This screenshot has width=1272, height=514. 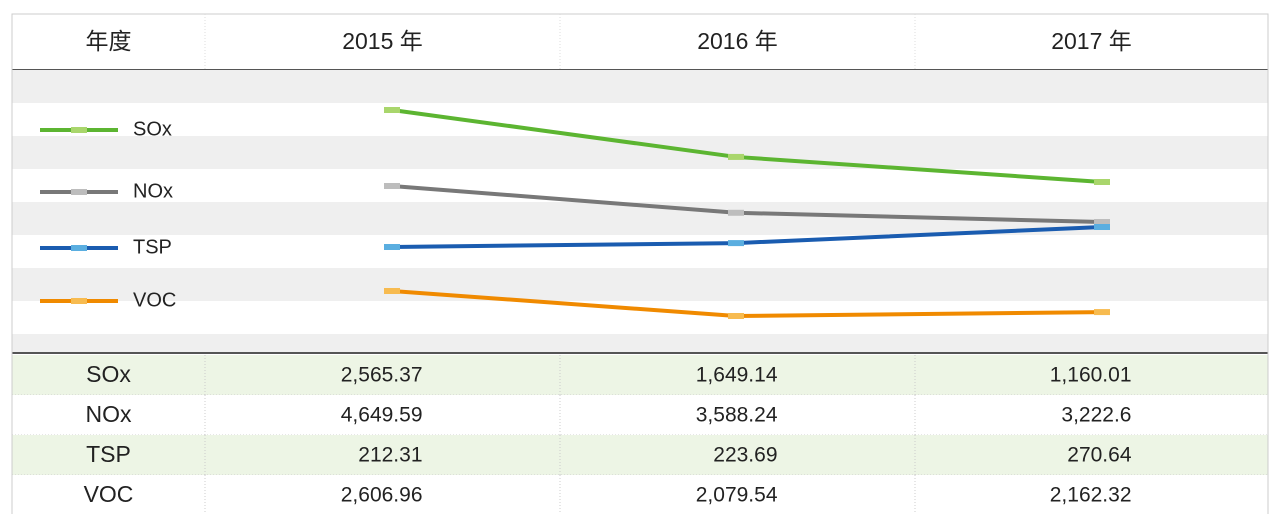 I want to click on header-bg, so click(x=640, y=42).